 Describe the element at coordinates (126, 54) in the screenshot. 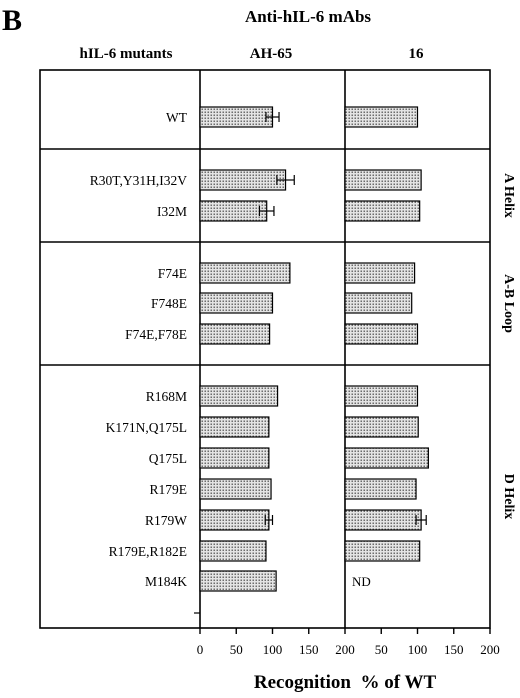

I see `row-header: hIL-6 mutants` at that location.